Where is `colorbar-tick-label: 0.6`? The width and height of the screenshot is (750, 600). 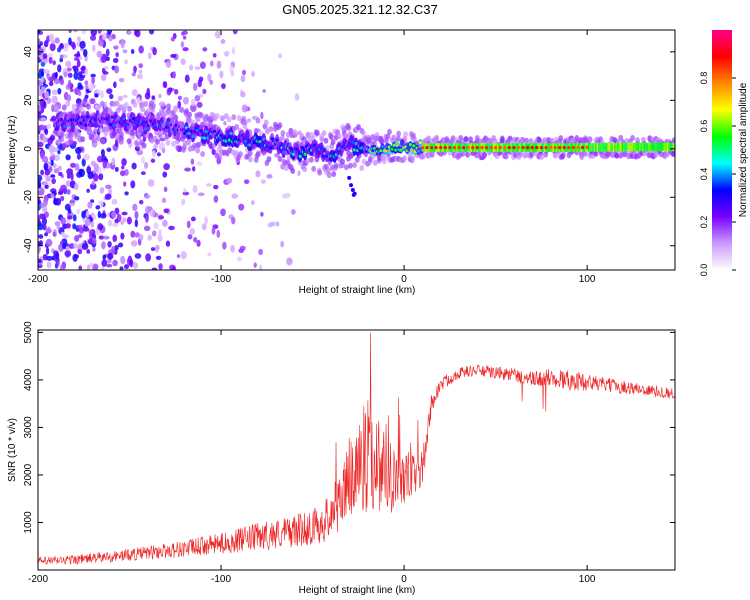 colorbar-tick-label: 0.6 is located at coordinates (704, 126).